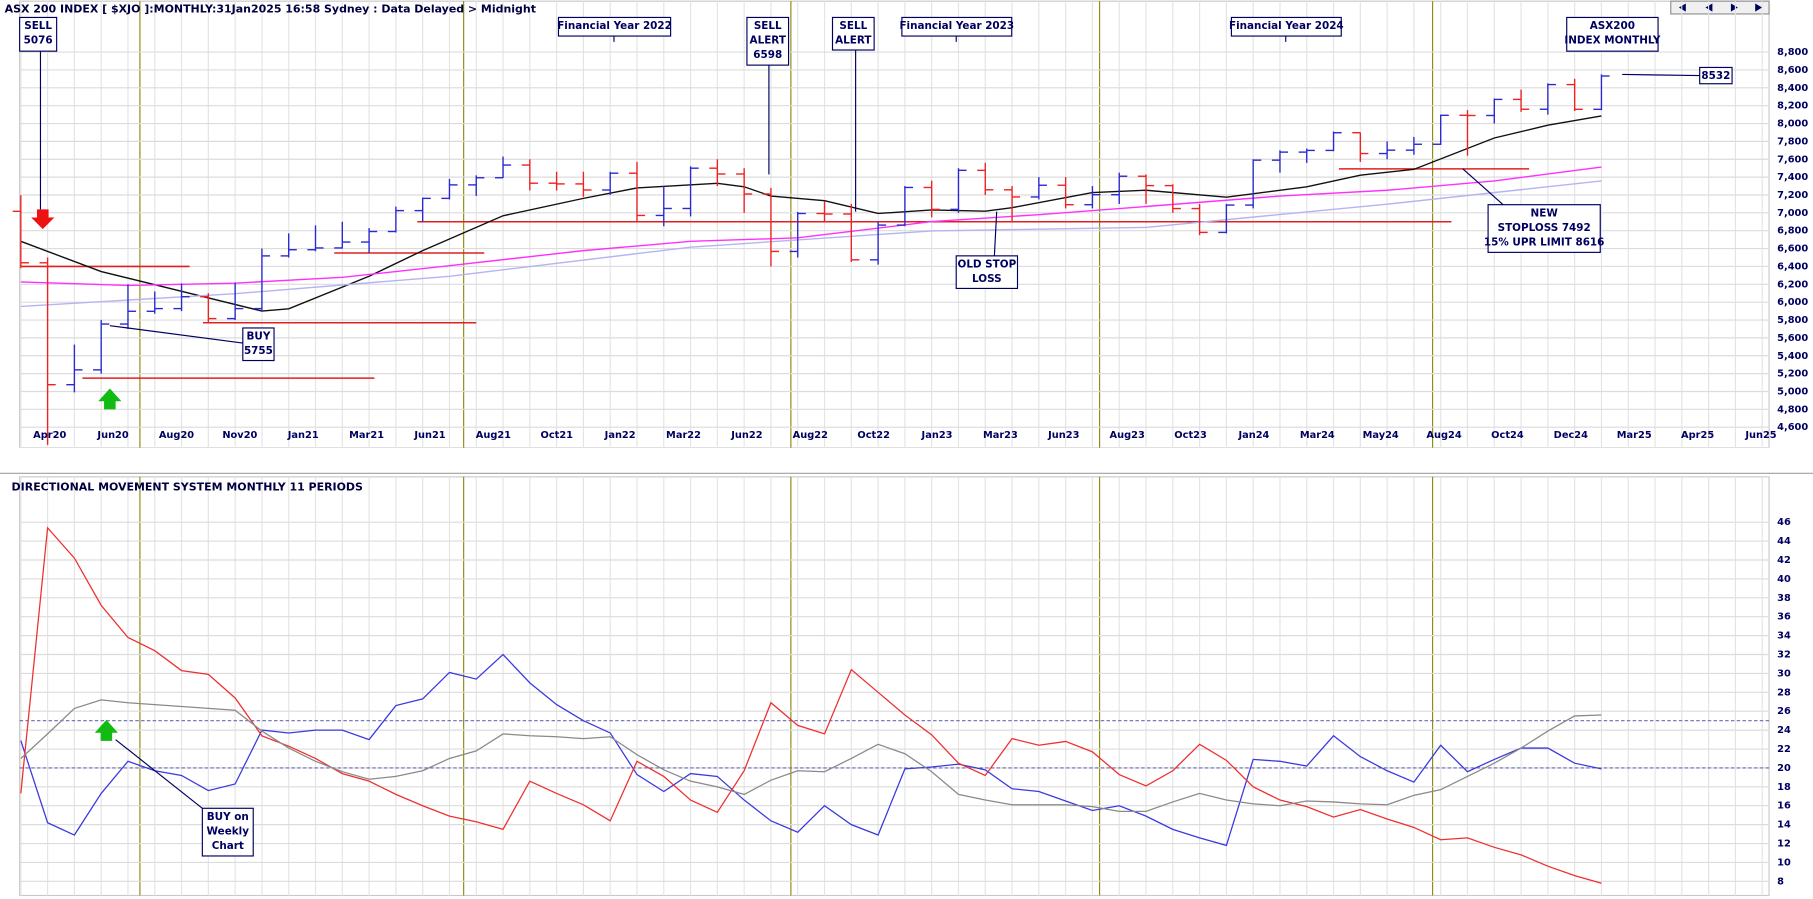  Describe the element at coordinates (258, 351) in the screenshot. I see `annotation-text: 5755` at that location.